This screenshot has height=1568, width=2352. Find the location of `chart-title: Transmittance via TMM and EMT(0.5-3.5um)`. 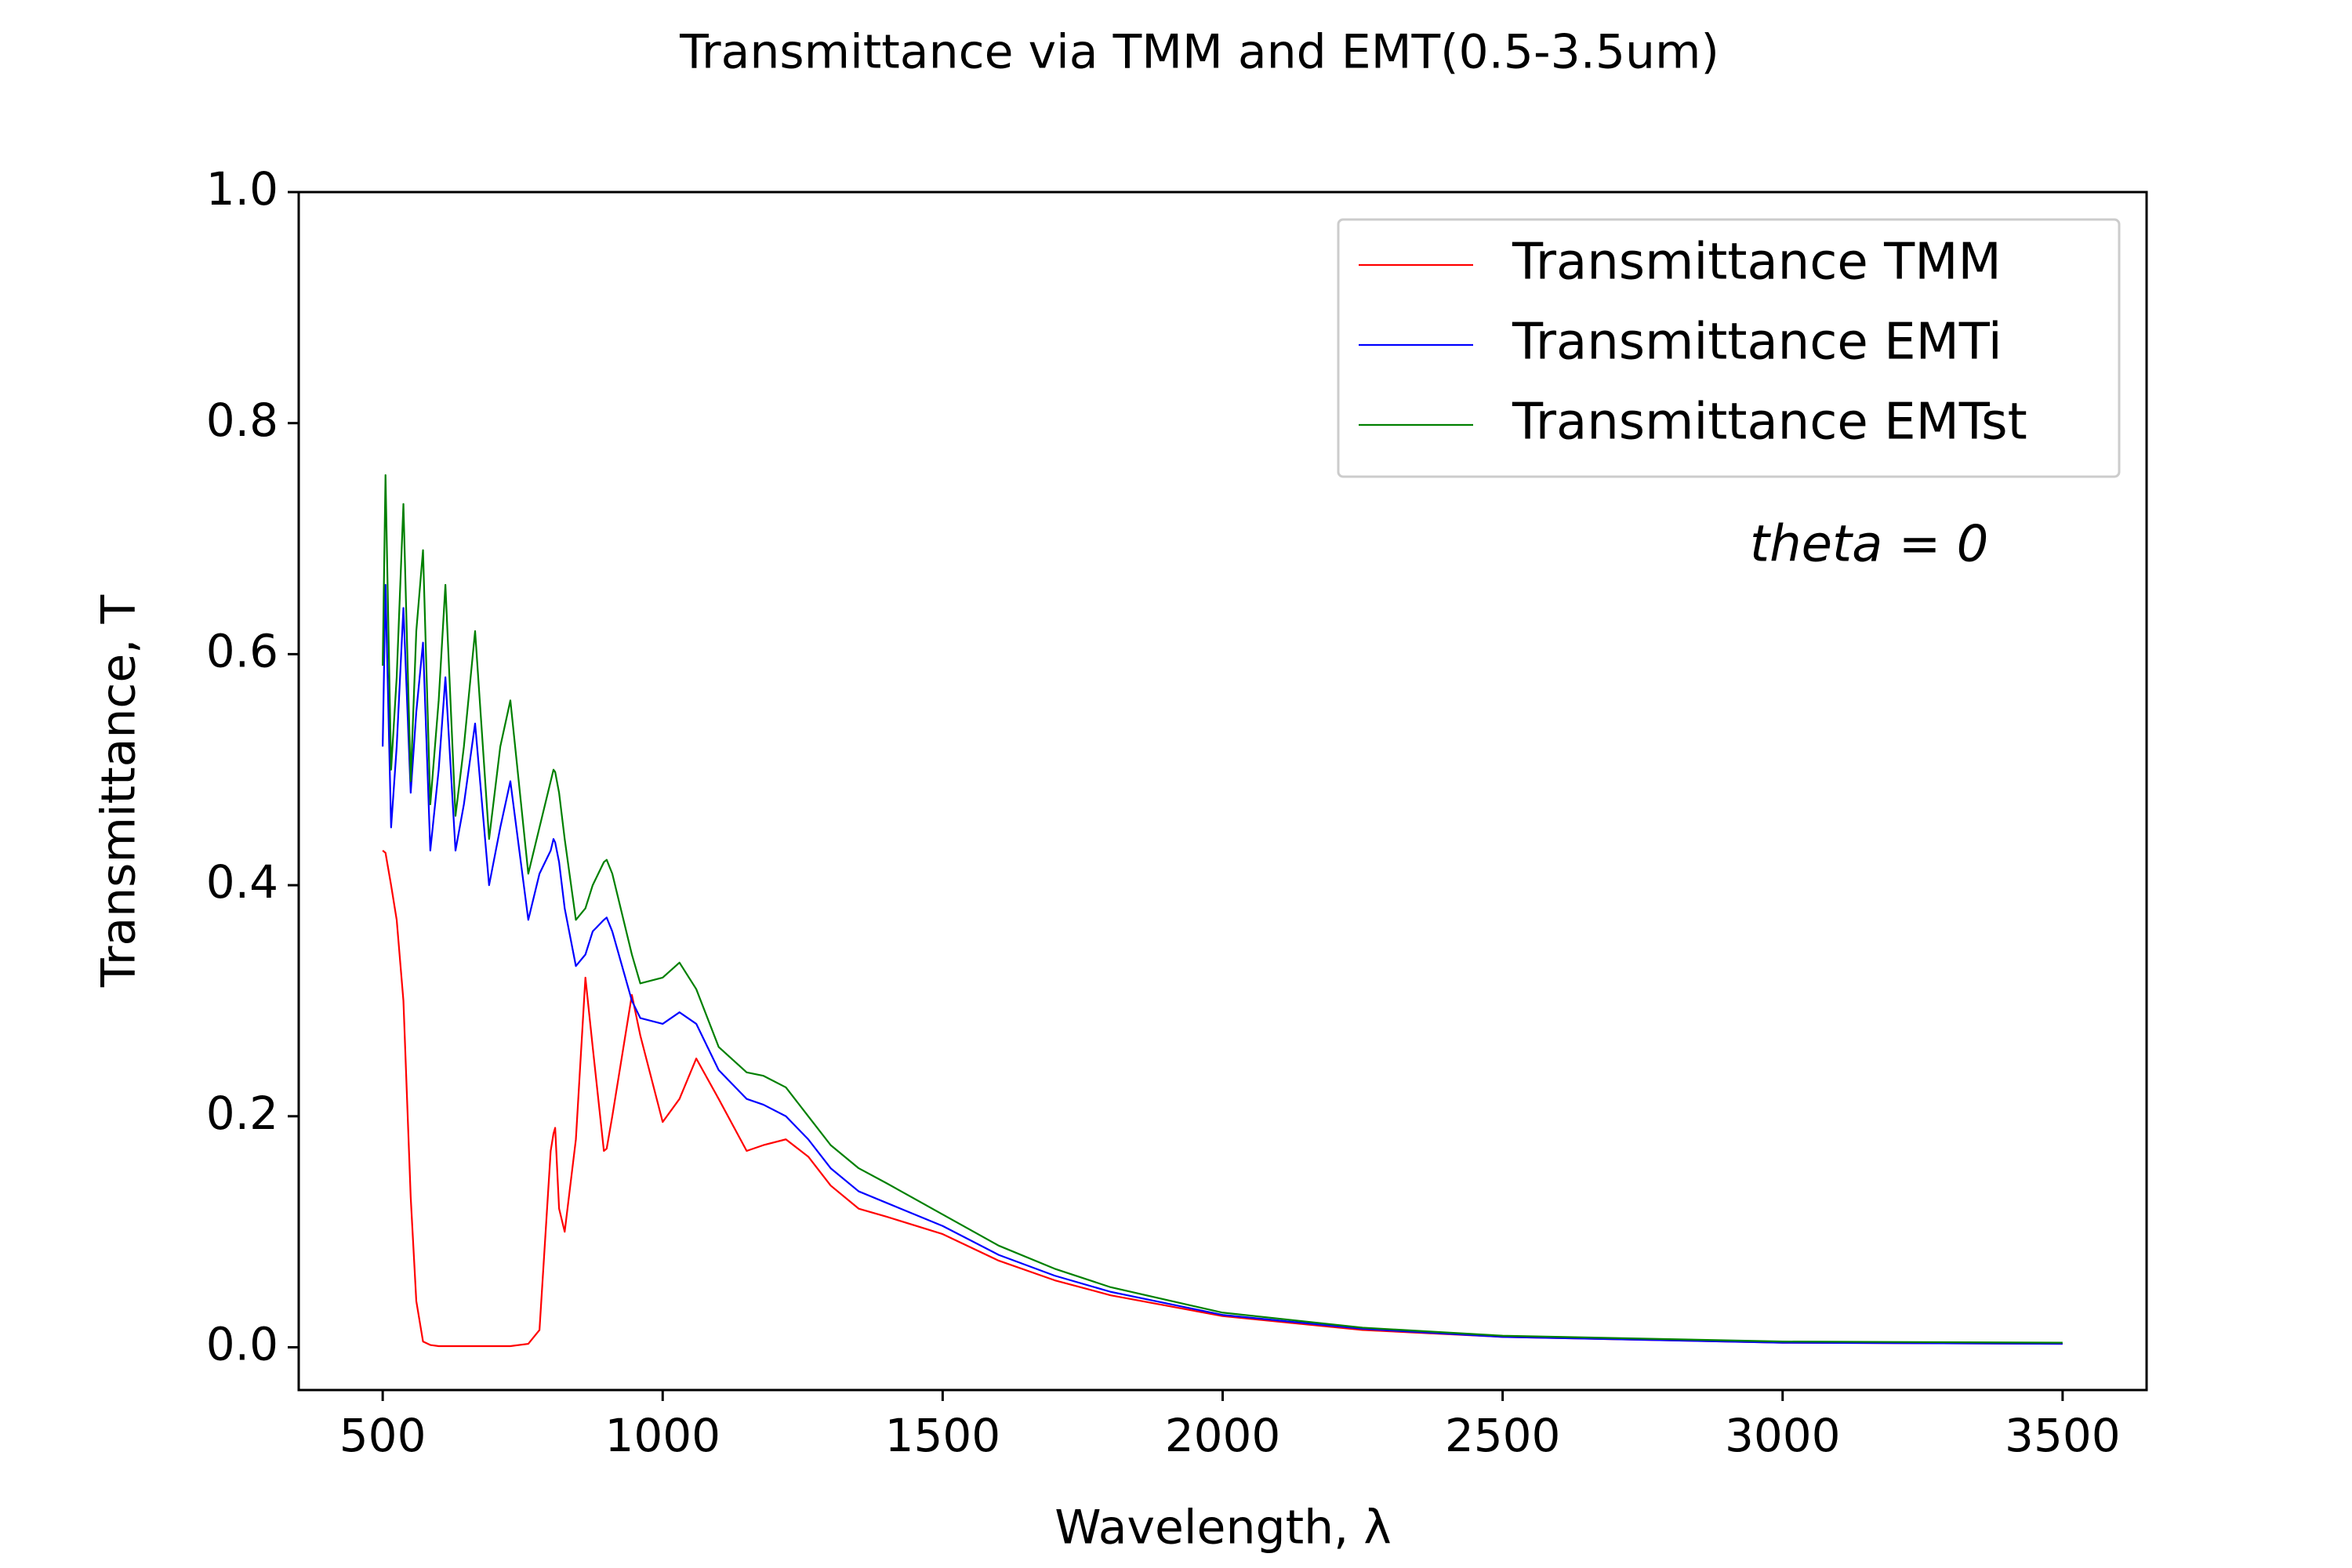

chart-title: Transmittance via TMM and EMT(0.5-3.5um) is located at coordinates (1199, 52).